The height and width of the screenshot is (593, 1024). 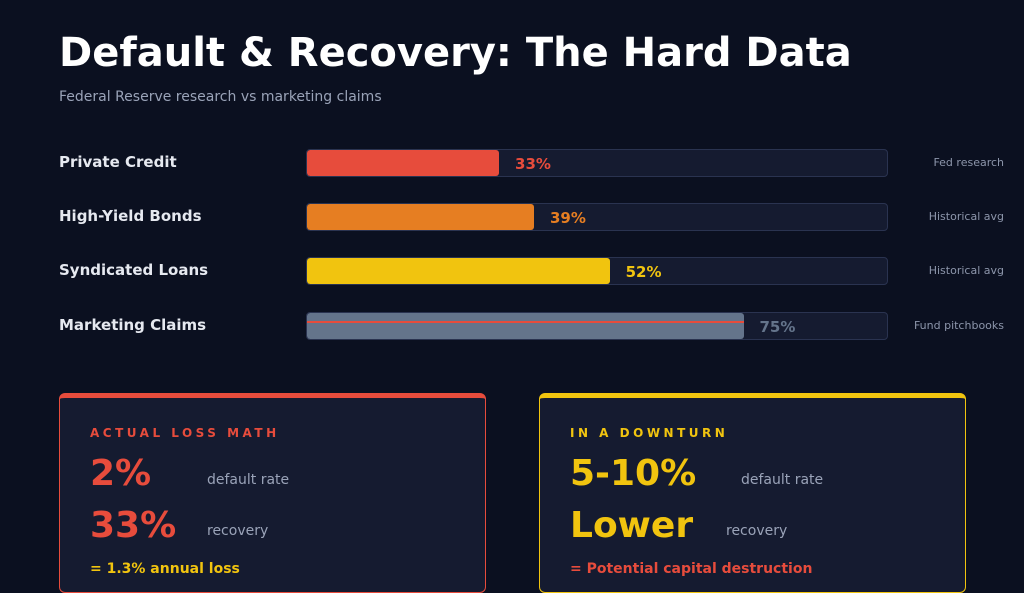 I want to click on card-conclusion: = 1.3% annual loss, so click(x=165, y=569).